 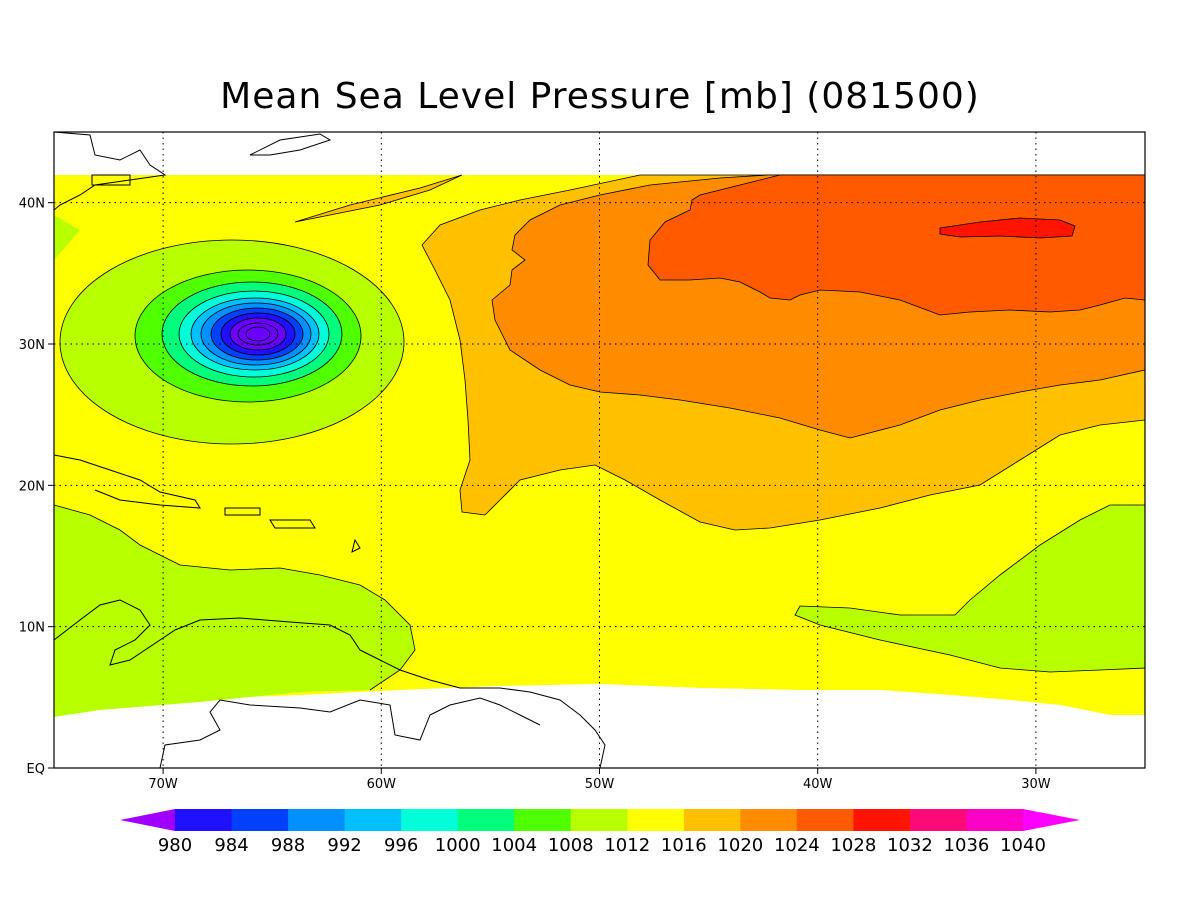 I want to click on lat-tick-label: EQ, so click(x=36, y=769).